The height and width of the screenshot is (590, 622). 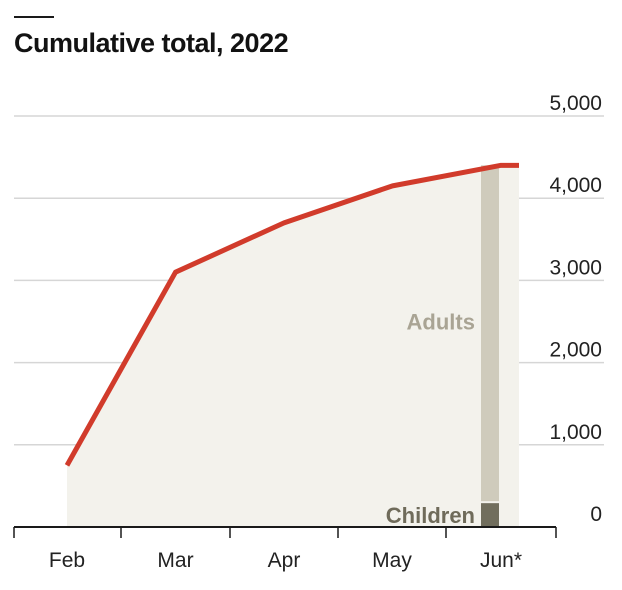 I want to click on y-tick-label: 0, so click(x=596, y=514).